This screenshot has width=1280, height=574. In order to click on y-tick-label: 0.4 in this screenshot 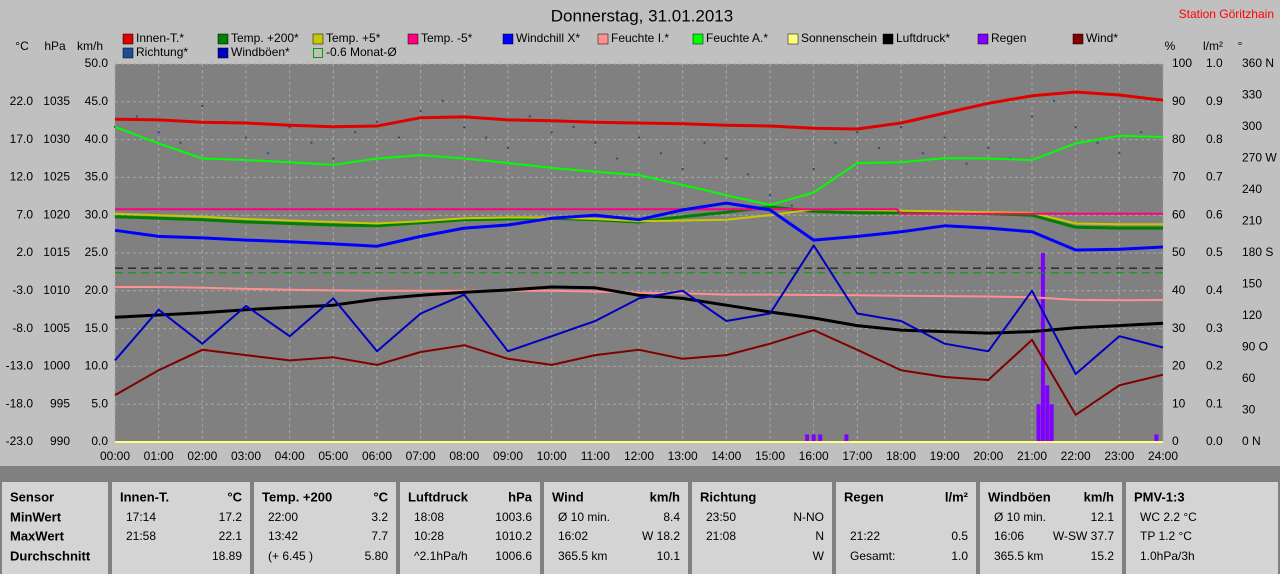, I will do `click(1214, 290)`.